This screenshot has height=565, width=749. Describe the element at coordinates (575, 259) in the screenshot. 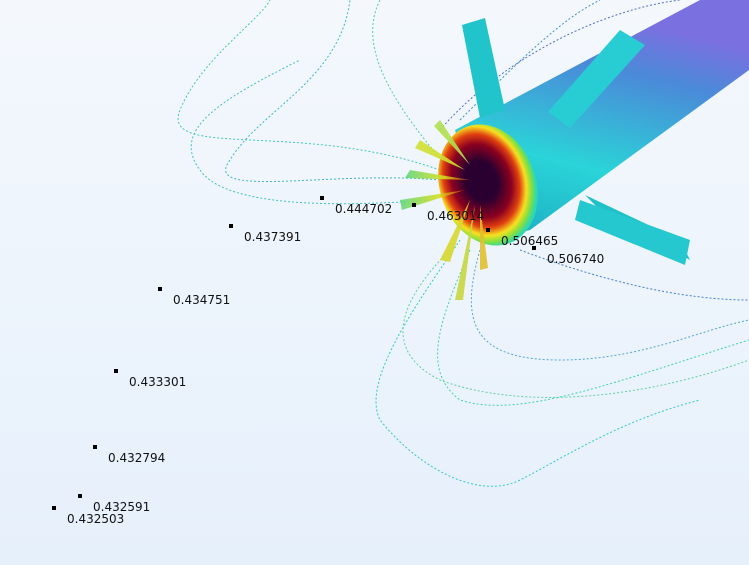

I see `annotation-value: 0.506740` at that location.